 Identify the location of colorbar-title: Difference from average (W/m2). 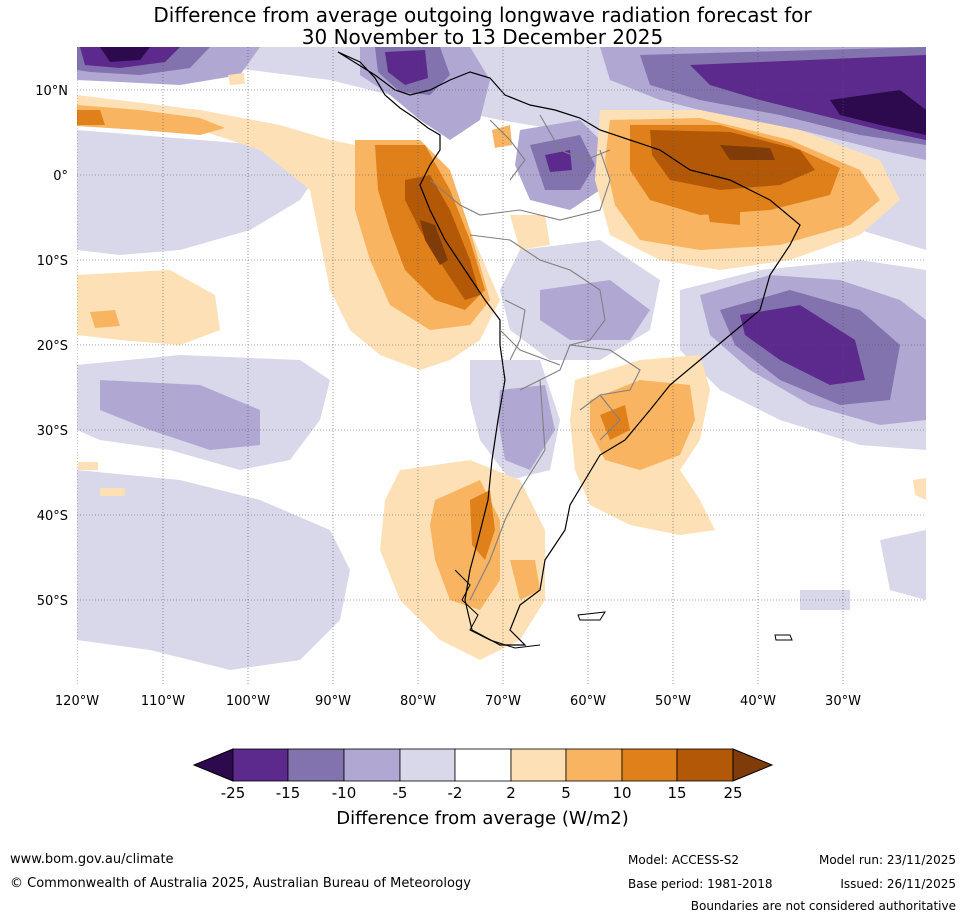
(482, 818).